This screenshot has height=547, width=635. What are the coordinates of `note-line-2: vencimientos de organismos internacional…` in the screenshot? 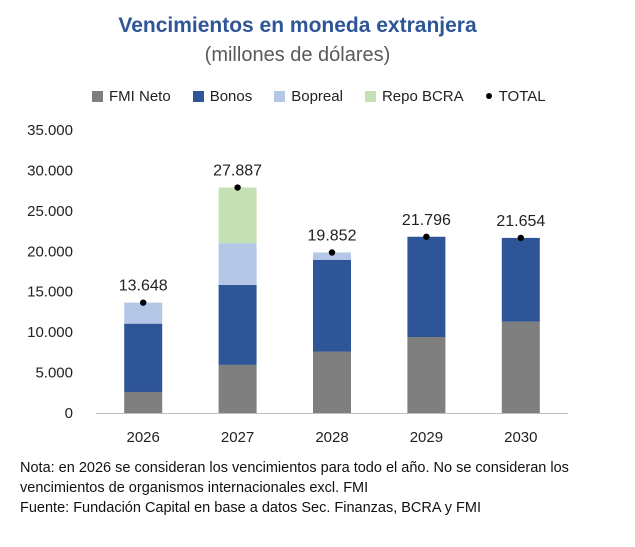 It's located at (194, 488).